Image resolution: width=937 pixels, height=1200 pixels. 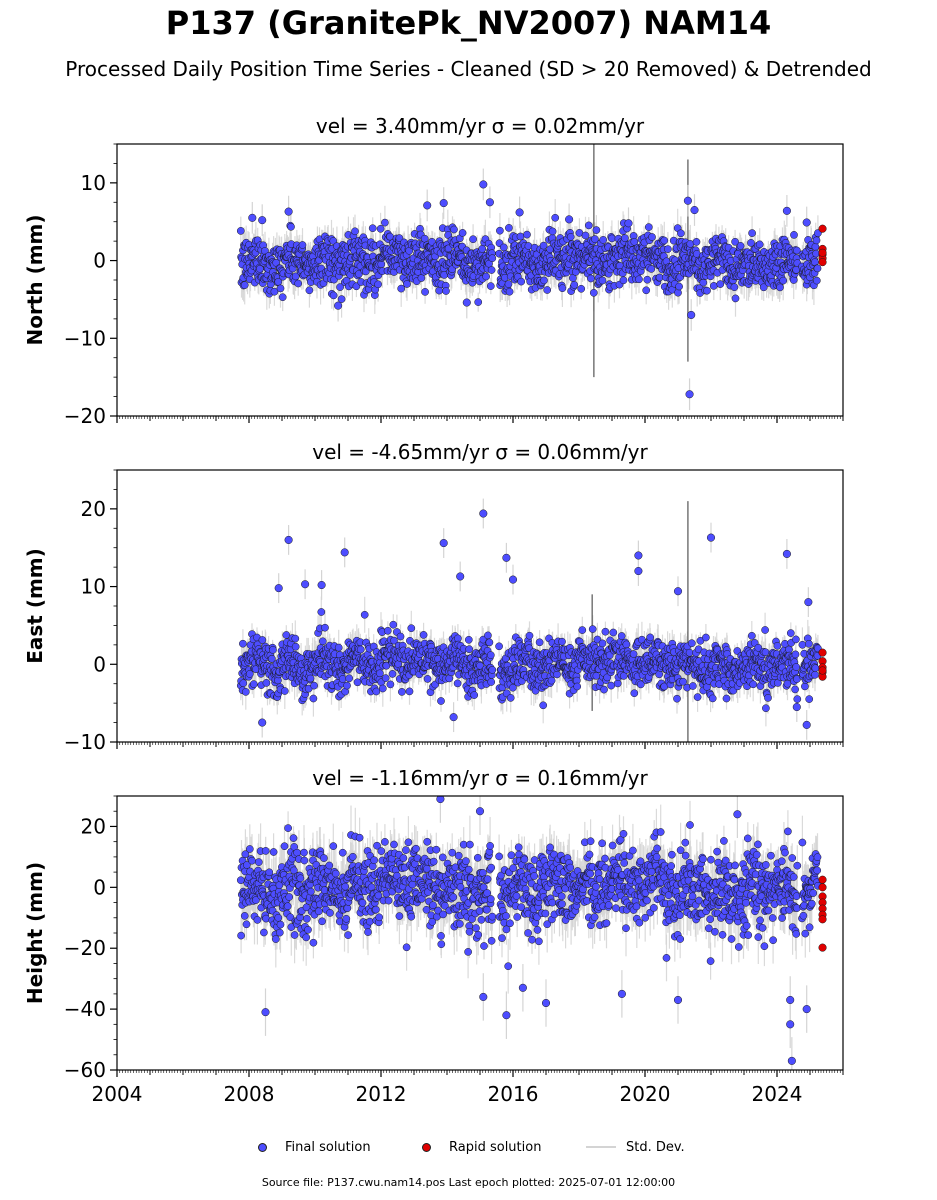 What do you see at coordinates (93, 183) in the screenshot?
I see `y-tick-label: 10` at bounding box center [93, 183].